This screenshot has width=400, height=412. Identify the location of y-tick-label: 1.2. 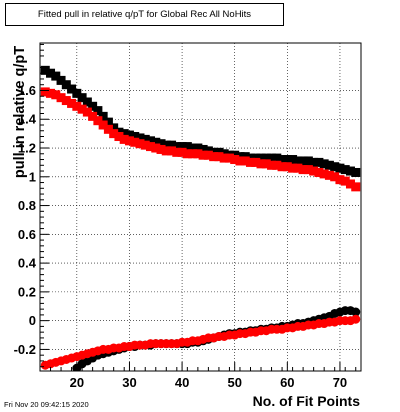
(27, 148).